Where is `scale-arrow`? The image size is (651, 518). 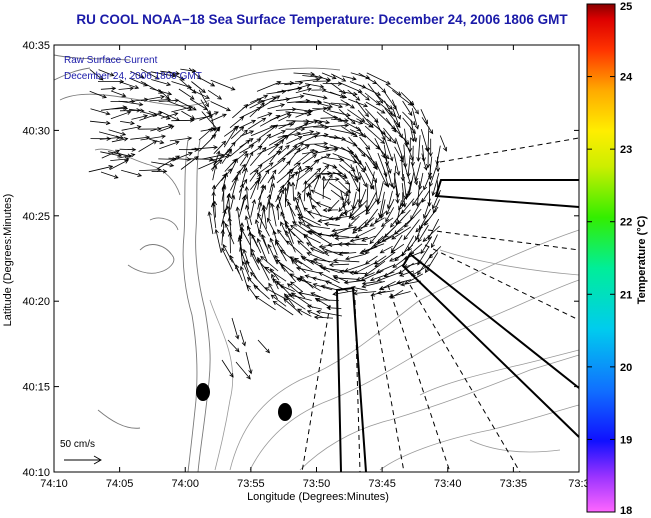 scale-arrow is located at coordinates (83, 460).